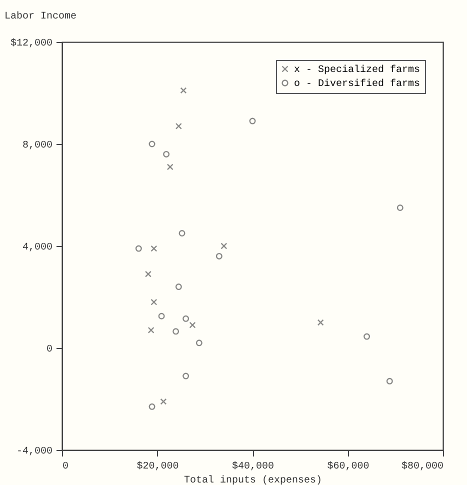 This screenshot has width=467, height=485. What do you see at coordinates (37, 146) in the screenshot?
I see `y-tick-label: 8,000` at bounding box center [37, 146].